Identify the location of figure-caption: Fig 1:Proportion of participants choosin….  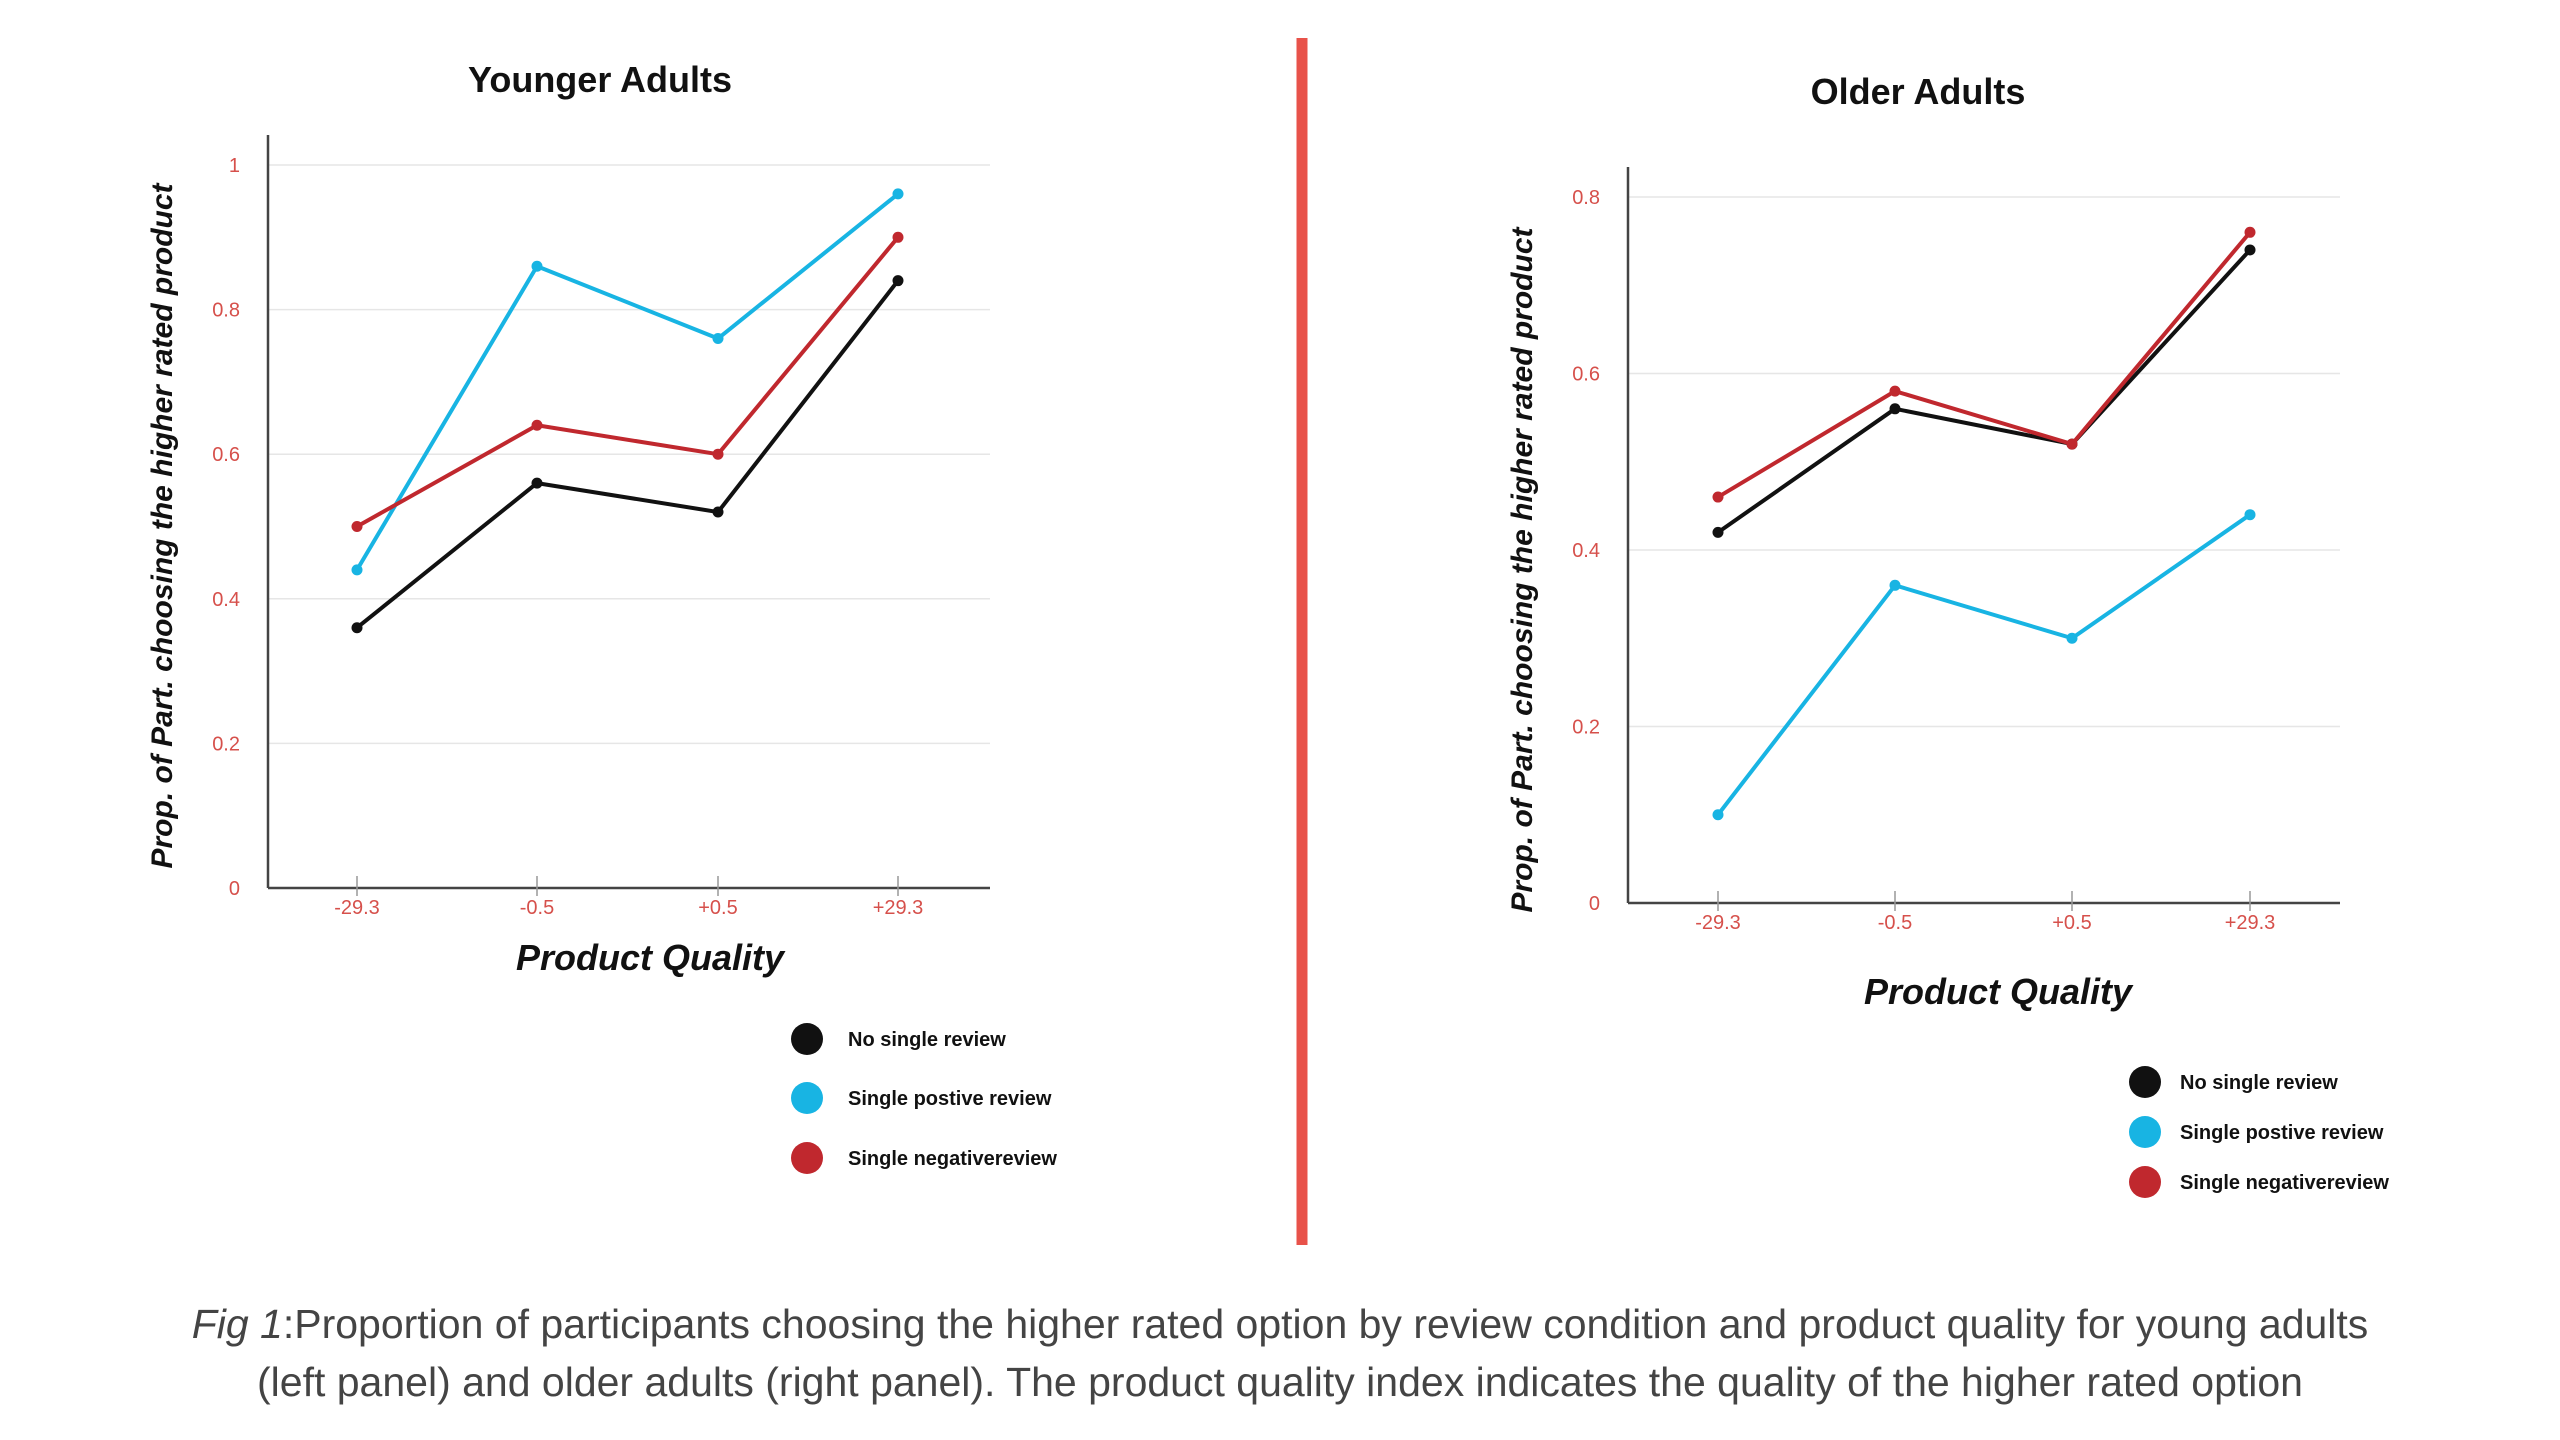
(1280, 1353).